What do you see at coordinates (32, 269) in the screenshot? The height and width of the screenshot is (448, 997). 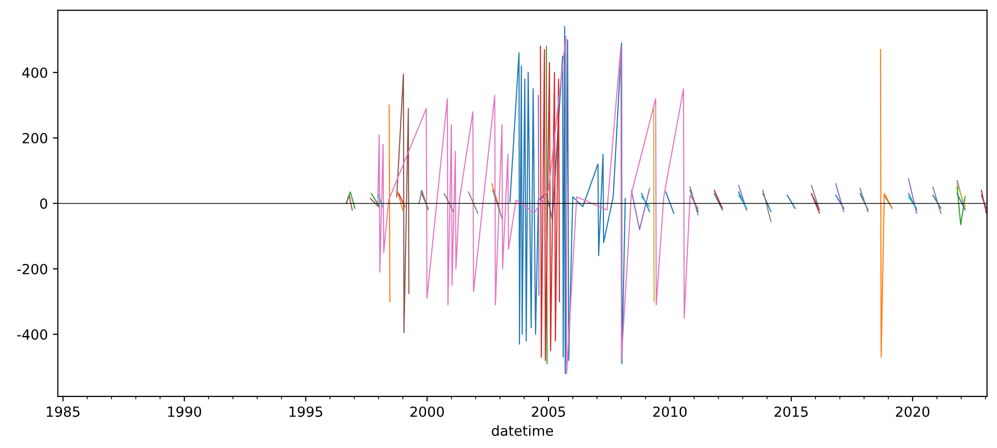 I see `y-tick-label: -200` at bounding box center [32, 269].